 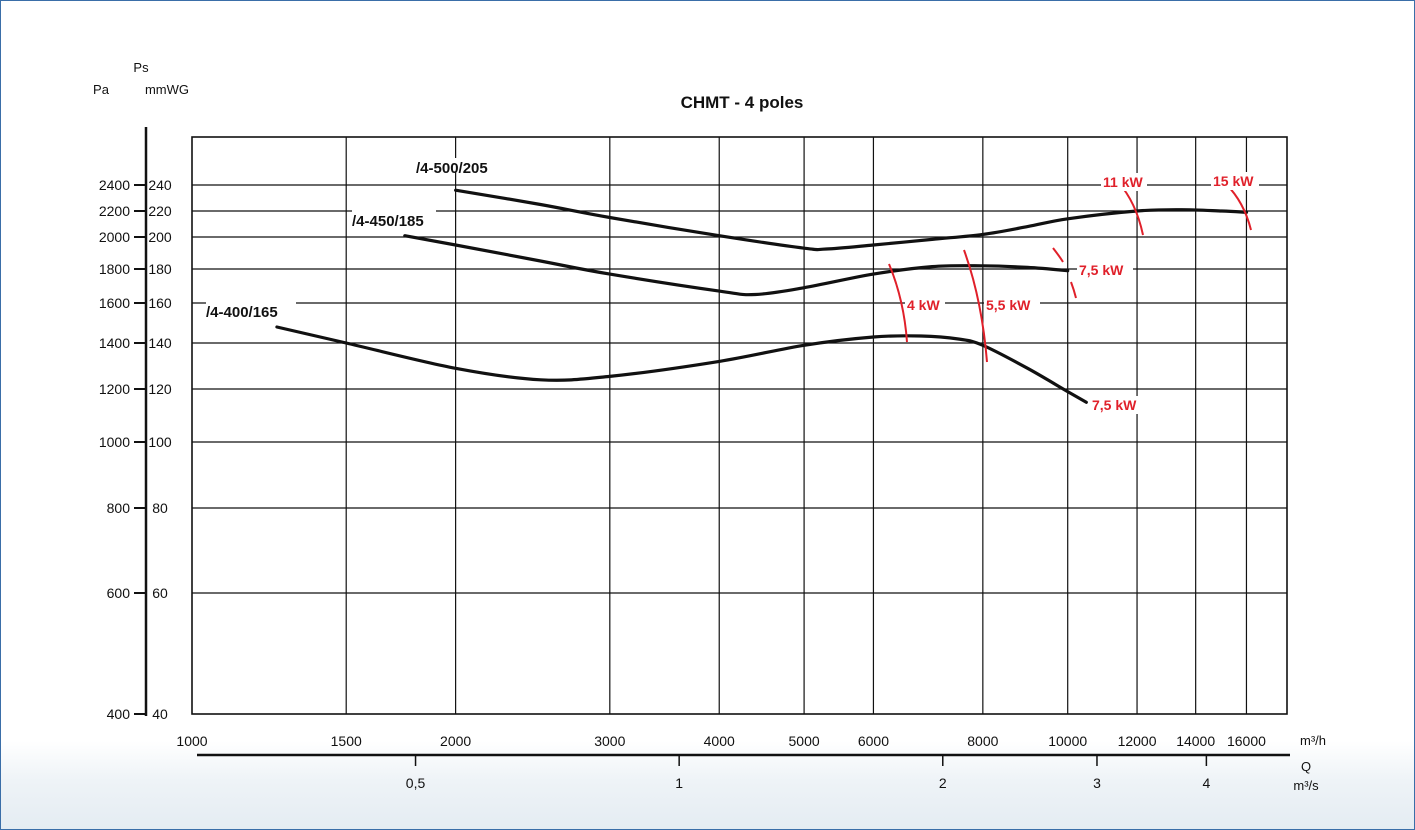 I want to click on x-tick-label-m3h: 14000, so click(x=1195, y=741).